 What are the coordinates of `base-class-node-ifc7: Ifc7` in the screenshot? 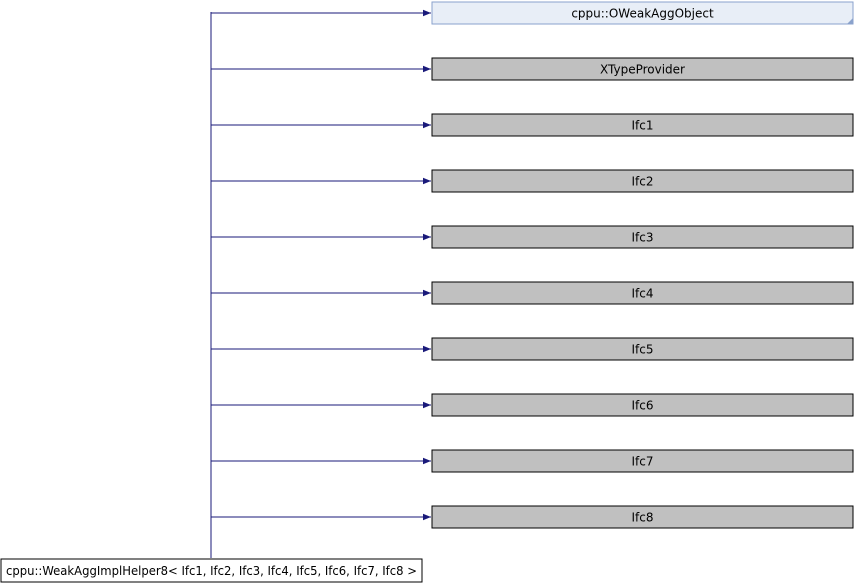 It's located at (642, 461).